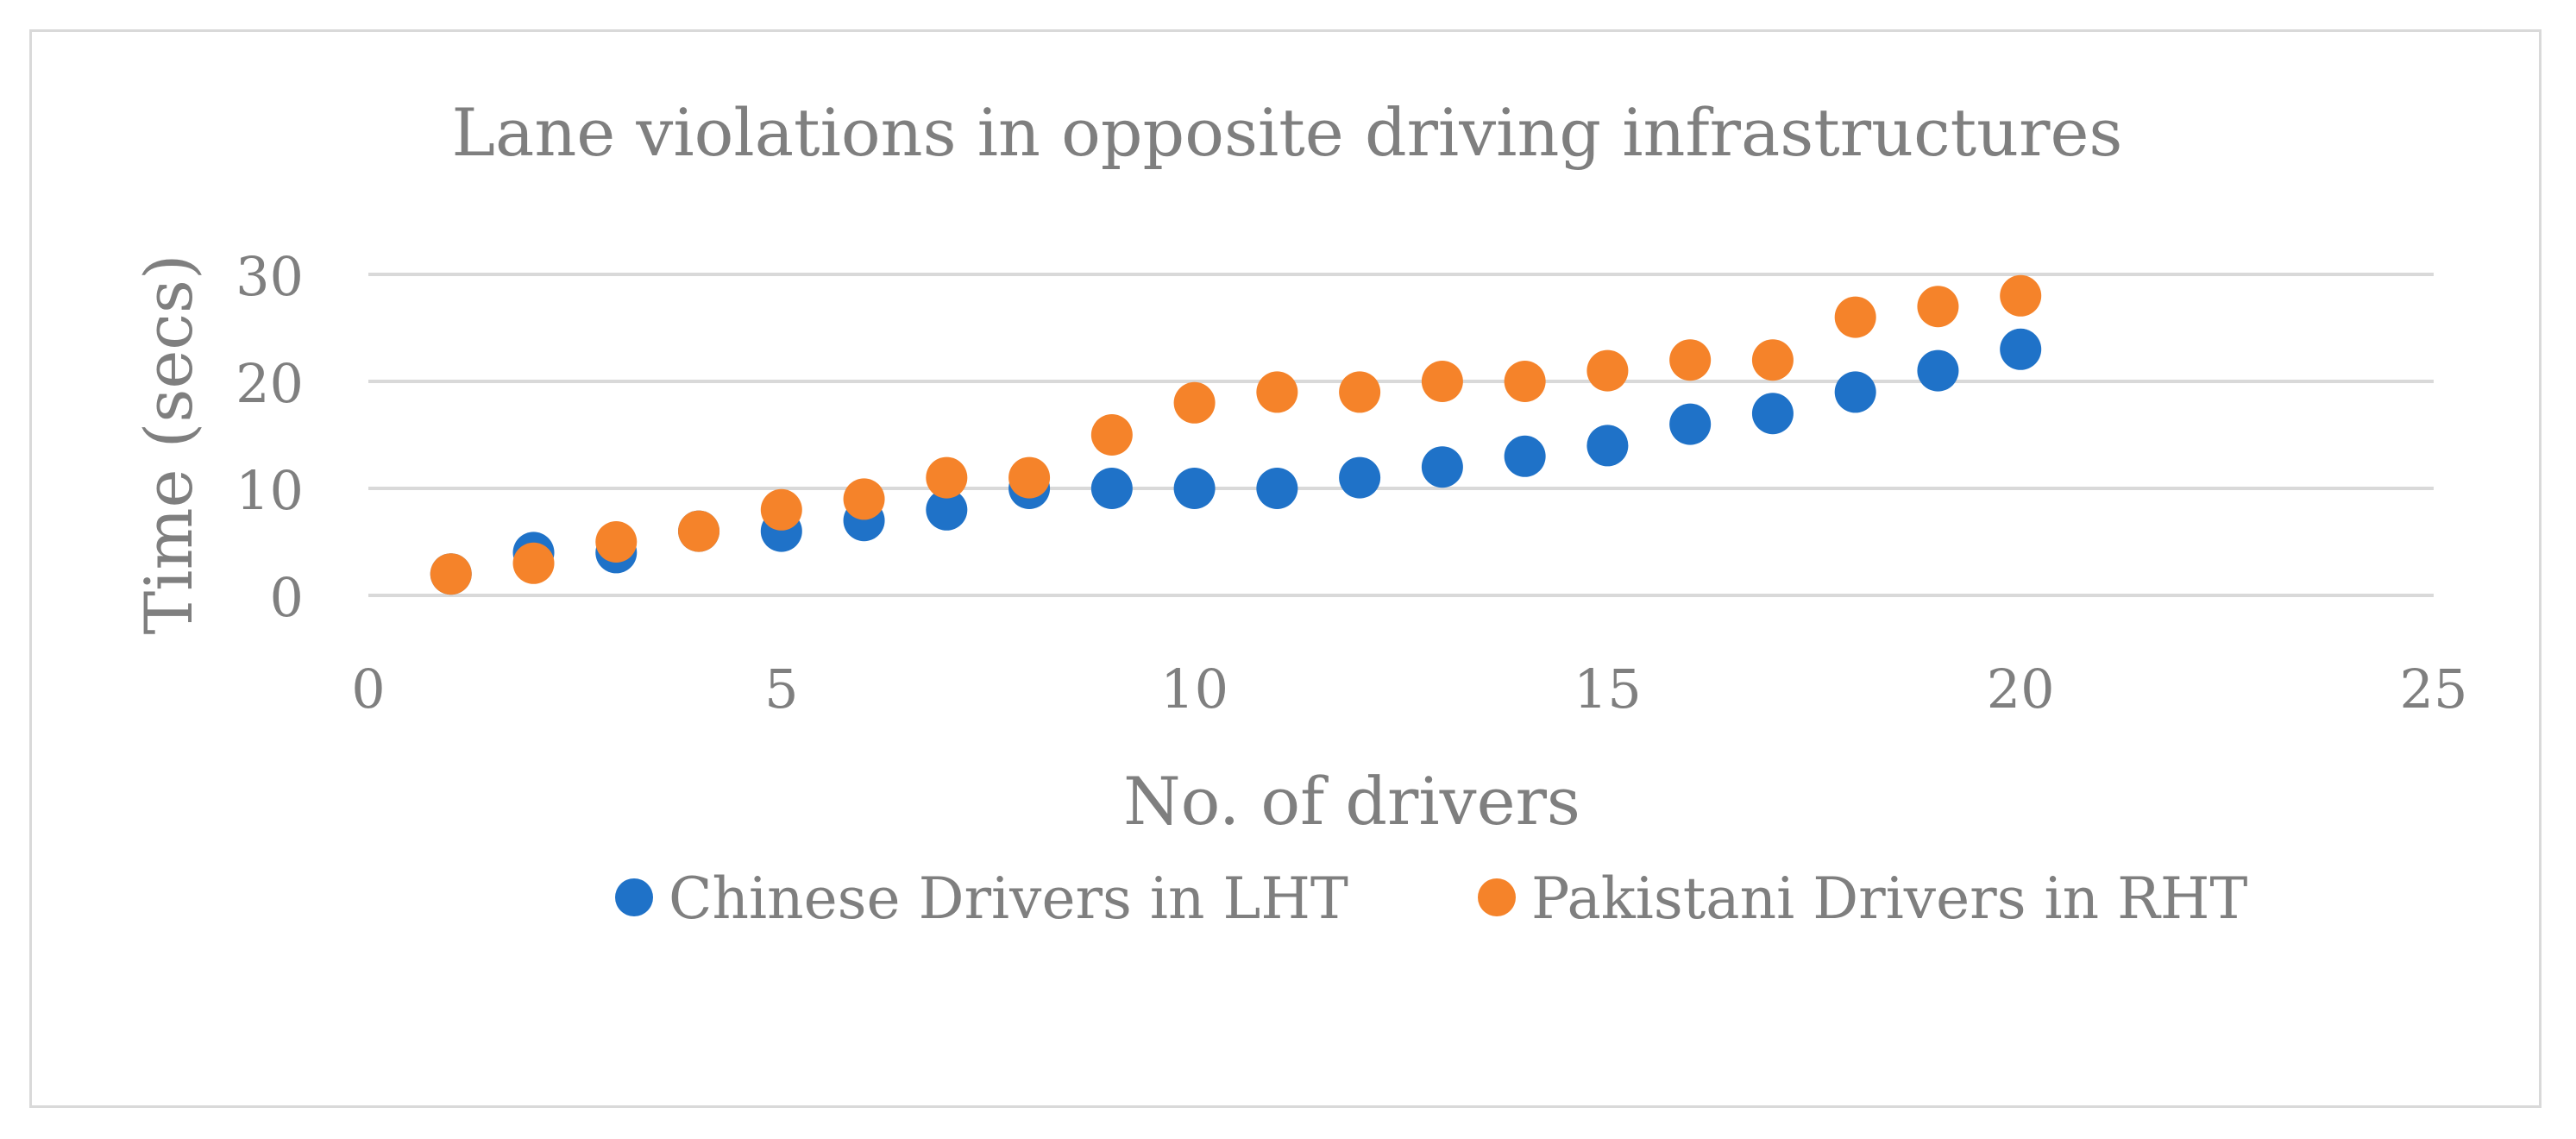 This screenshot has height=1139, width=2576. I want to click on x-tick-label: 5, so click(781, 689).